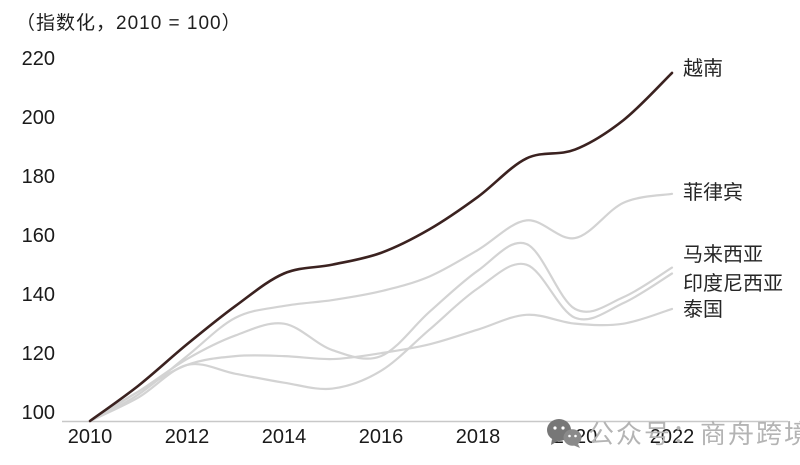 This screenshot has height=465, width=800. I want to click on x-tick-label-2016: 2016, so click(381, 437).